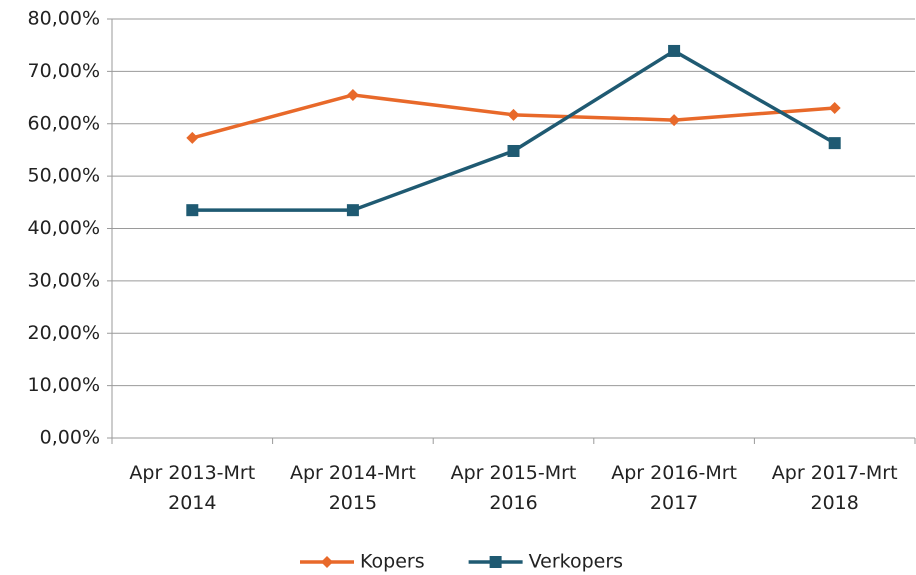  I want to click on y-tick-label: 20,00%, so click(64, 333).